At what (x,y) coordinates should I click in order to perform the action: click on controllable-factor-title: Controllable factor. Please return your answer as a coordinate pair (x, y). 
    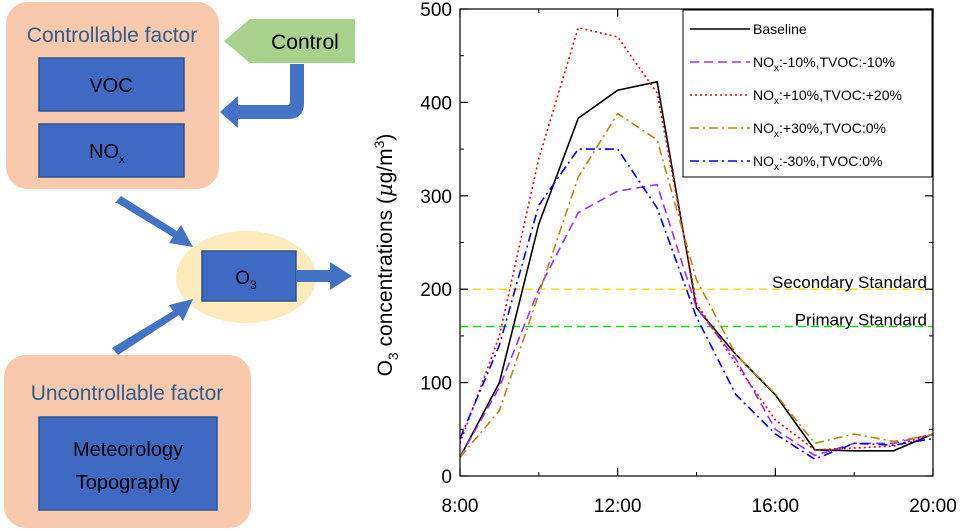
    Looking at the image, I should click on (112, 35).